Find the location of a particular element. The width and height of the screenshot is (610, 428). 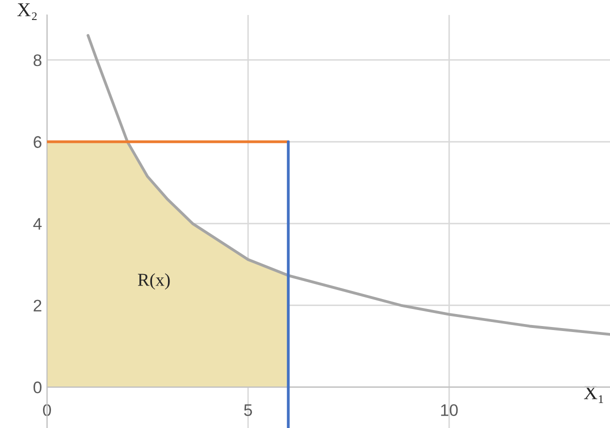

x-tick-label: 5 is located at coordinates (248, 410).